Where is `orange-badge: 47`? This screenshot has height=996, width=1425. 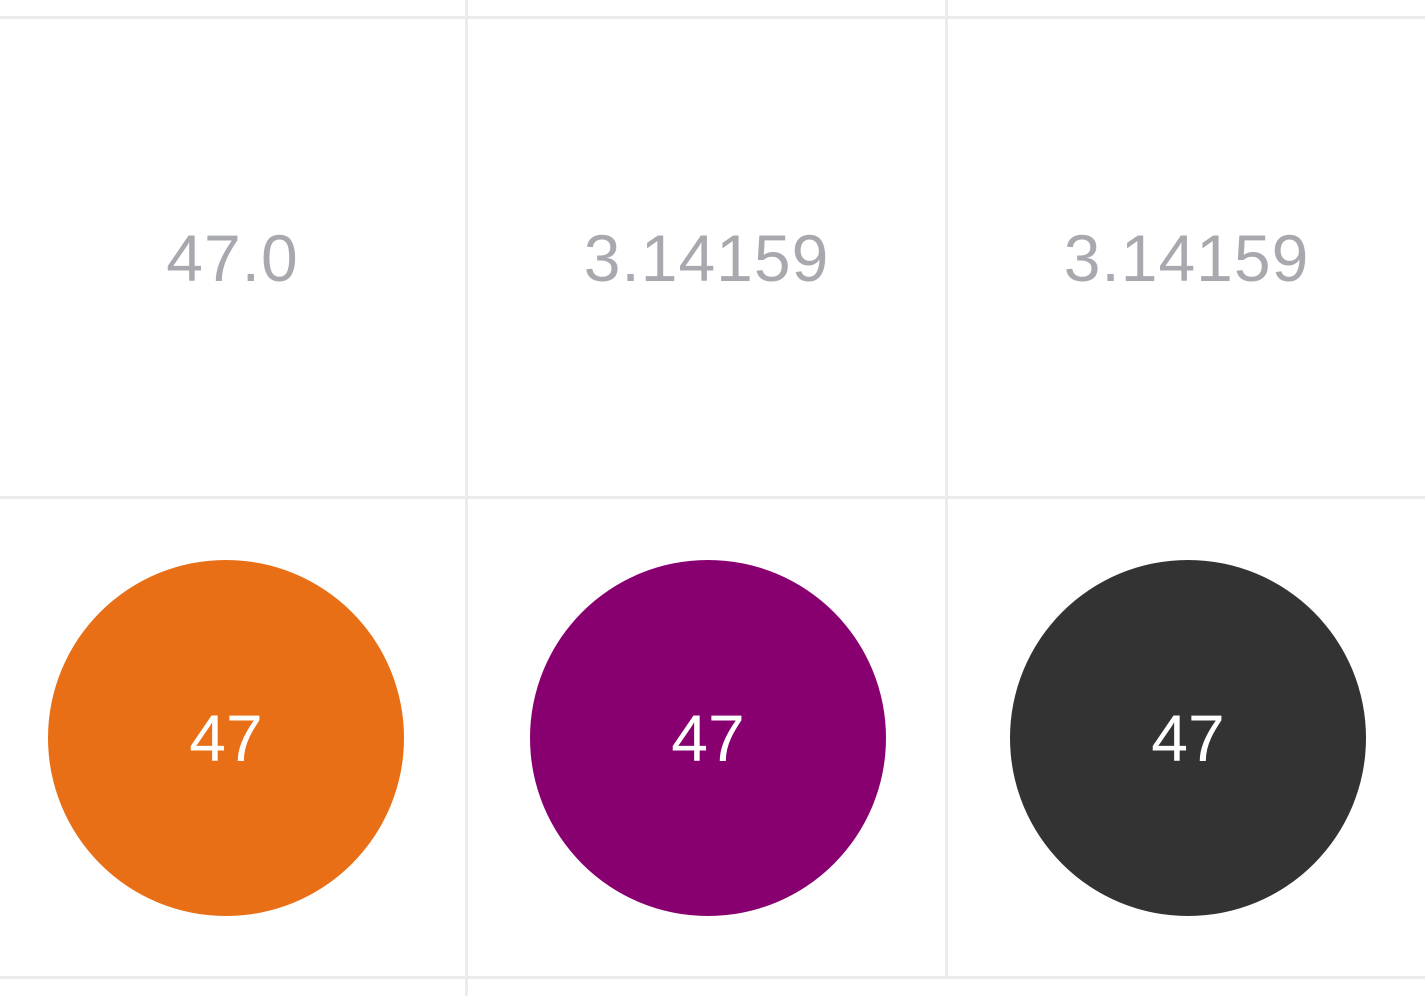
orange-badge: 47 is located at coordinates (226, 737).